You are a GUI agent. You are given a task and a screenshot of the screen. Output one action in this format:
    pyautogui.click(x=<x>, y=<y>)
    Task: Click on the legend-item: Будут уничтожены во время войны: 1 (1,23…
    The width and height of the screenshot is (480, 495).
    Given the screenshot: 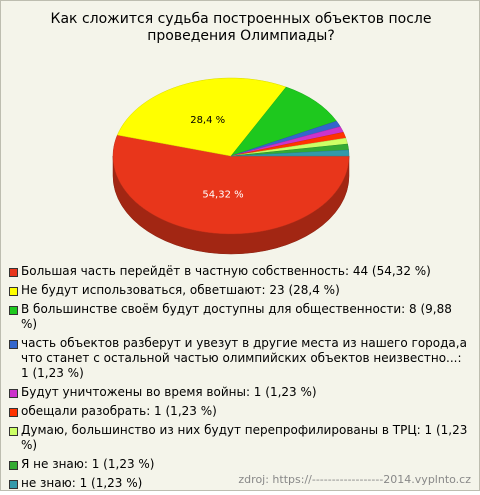 What is the action you would take?
    pyautogui.click(x=239, y=392)
    